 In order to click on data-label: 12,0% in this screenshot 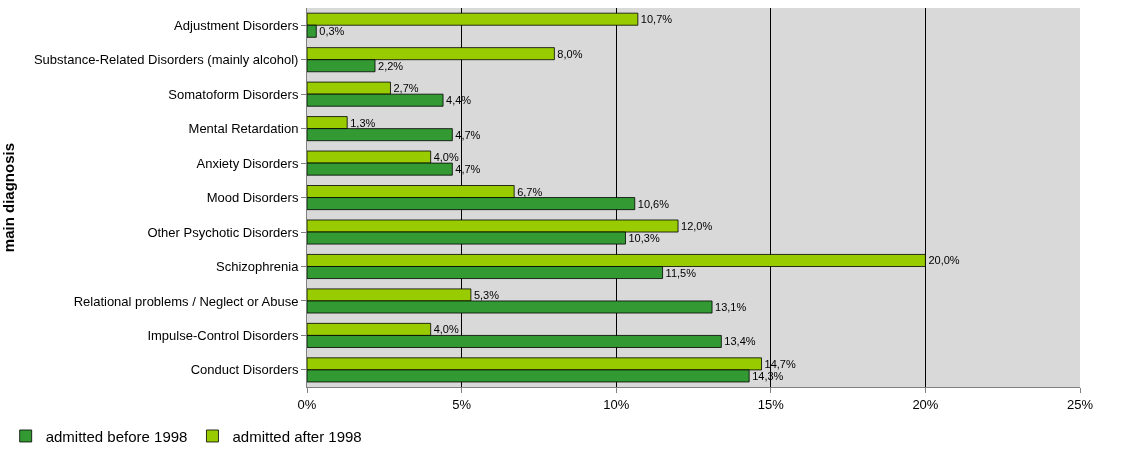, I will do `click(697, 226)`.